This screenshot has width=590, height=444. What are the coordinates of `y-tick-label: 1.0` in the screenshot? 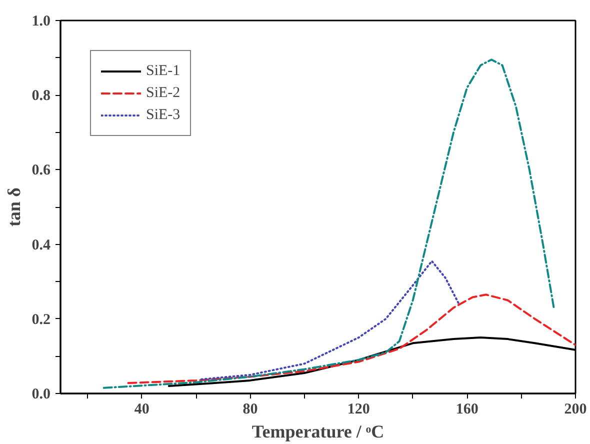 It's located at (41, 22).